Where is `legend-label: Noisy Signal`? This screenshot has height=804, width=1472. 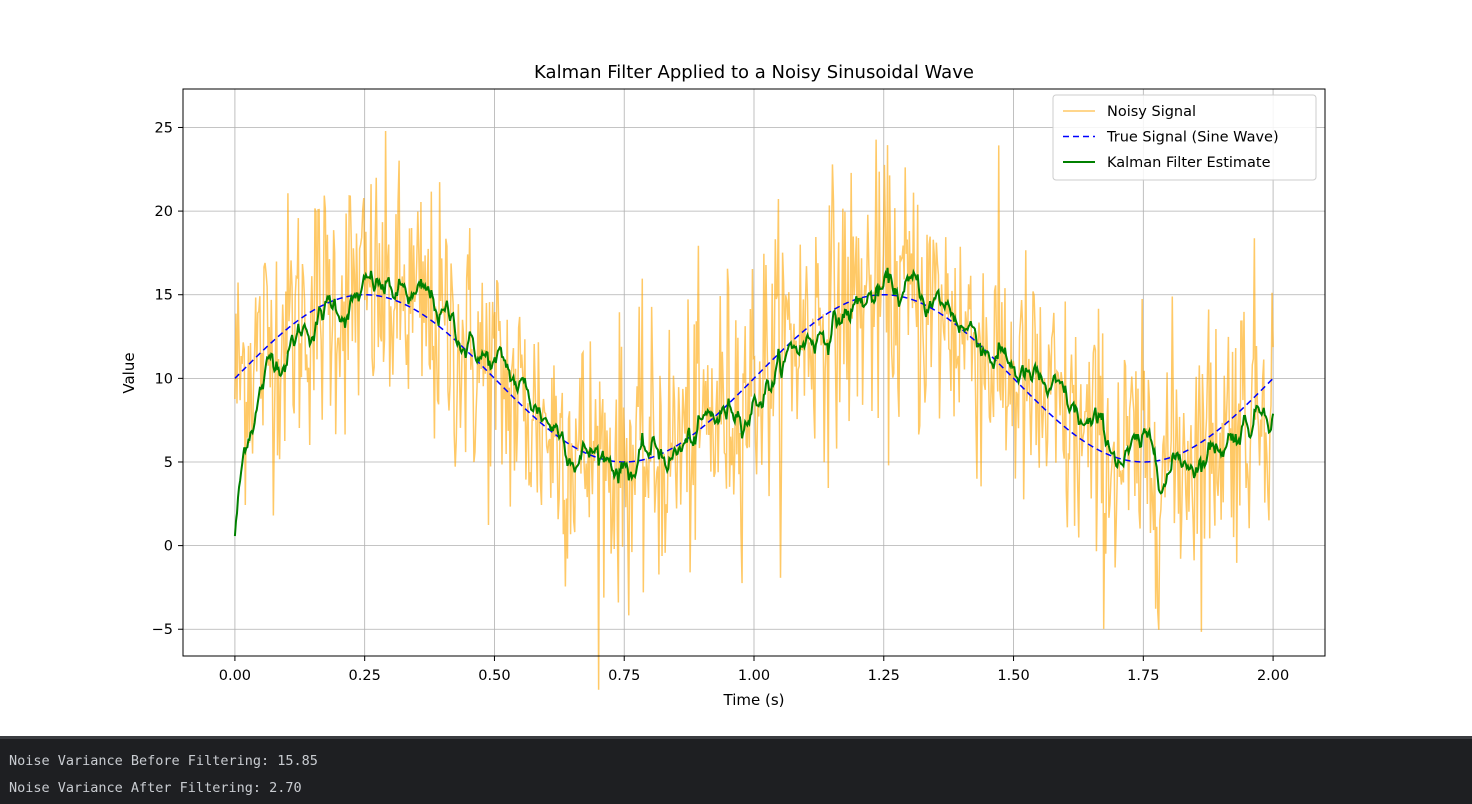 legend-label: Noisy Signal is located at coordinates (1151, 112).